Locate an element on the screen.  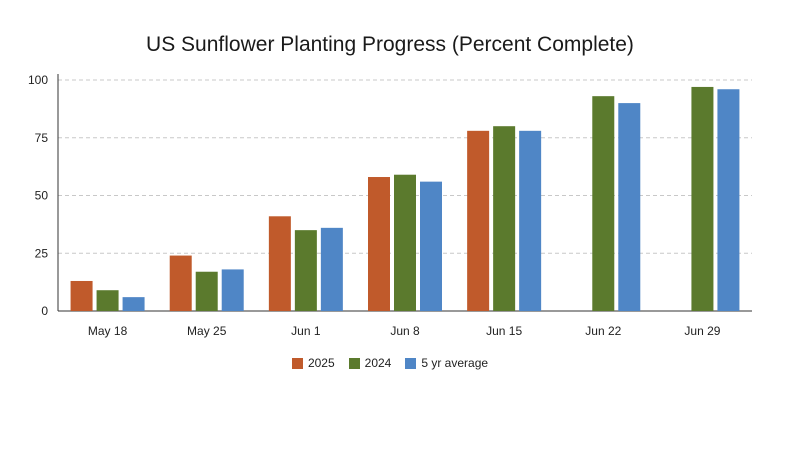
legend: 2025 2024 5 yr average is located at coordinates (390, 363).